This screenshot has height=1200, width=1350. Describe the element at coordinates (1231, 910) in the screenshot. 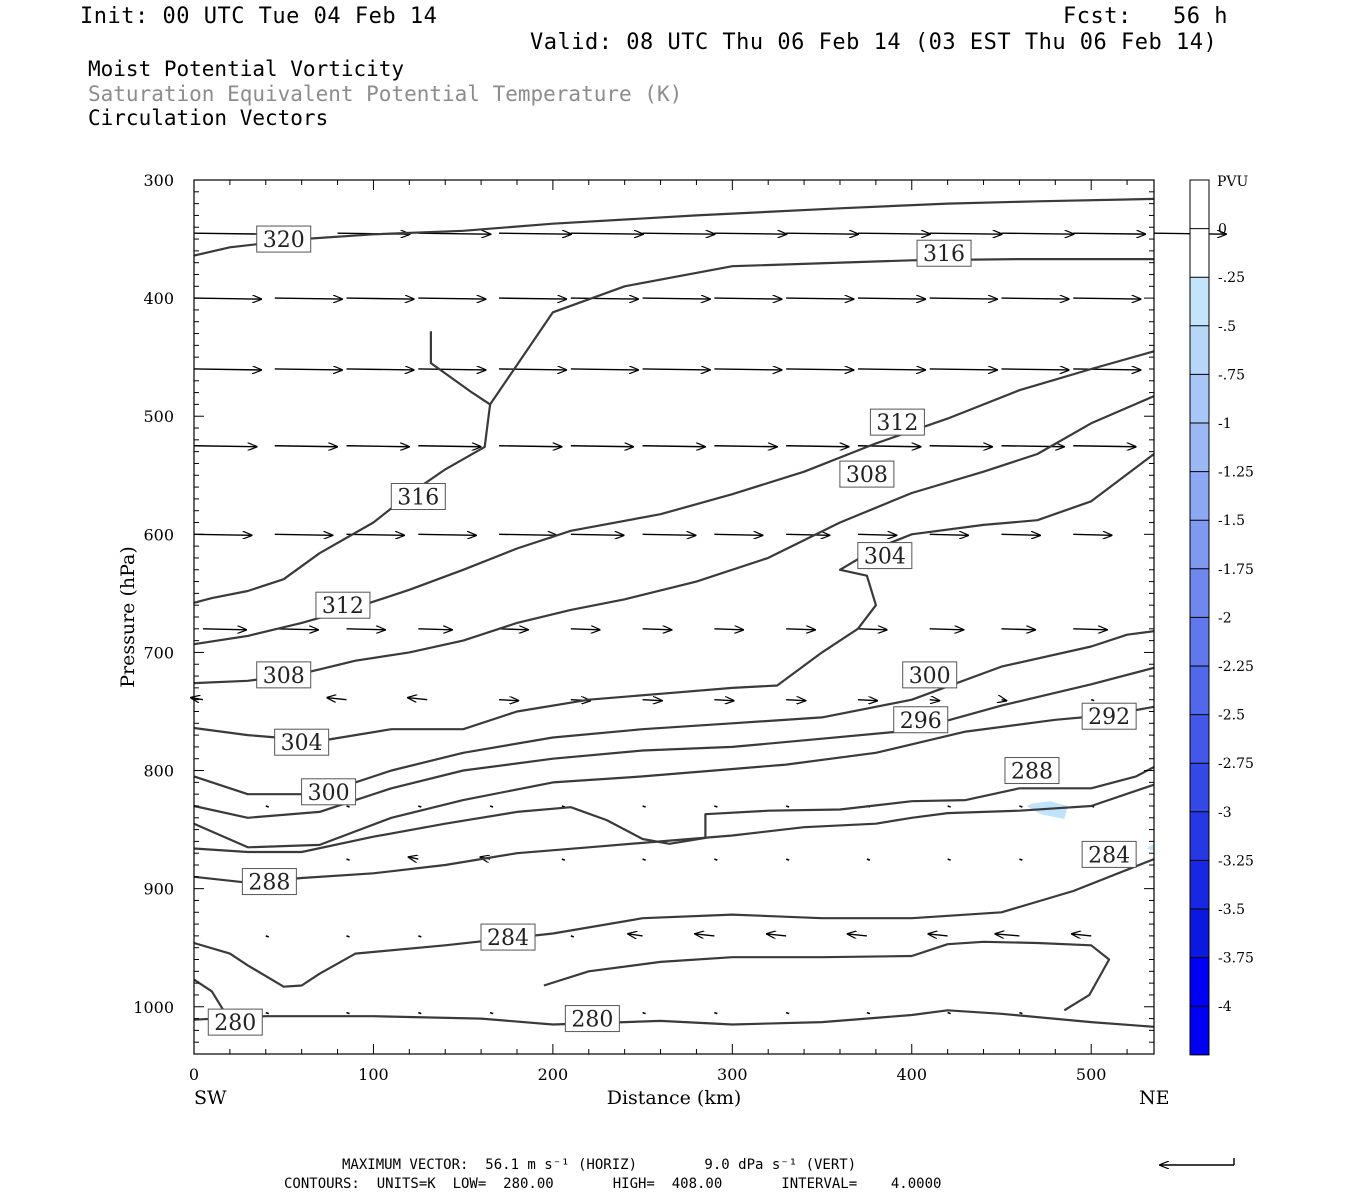

I see `colorbar-label-14: -3.5` at that location.